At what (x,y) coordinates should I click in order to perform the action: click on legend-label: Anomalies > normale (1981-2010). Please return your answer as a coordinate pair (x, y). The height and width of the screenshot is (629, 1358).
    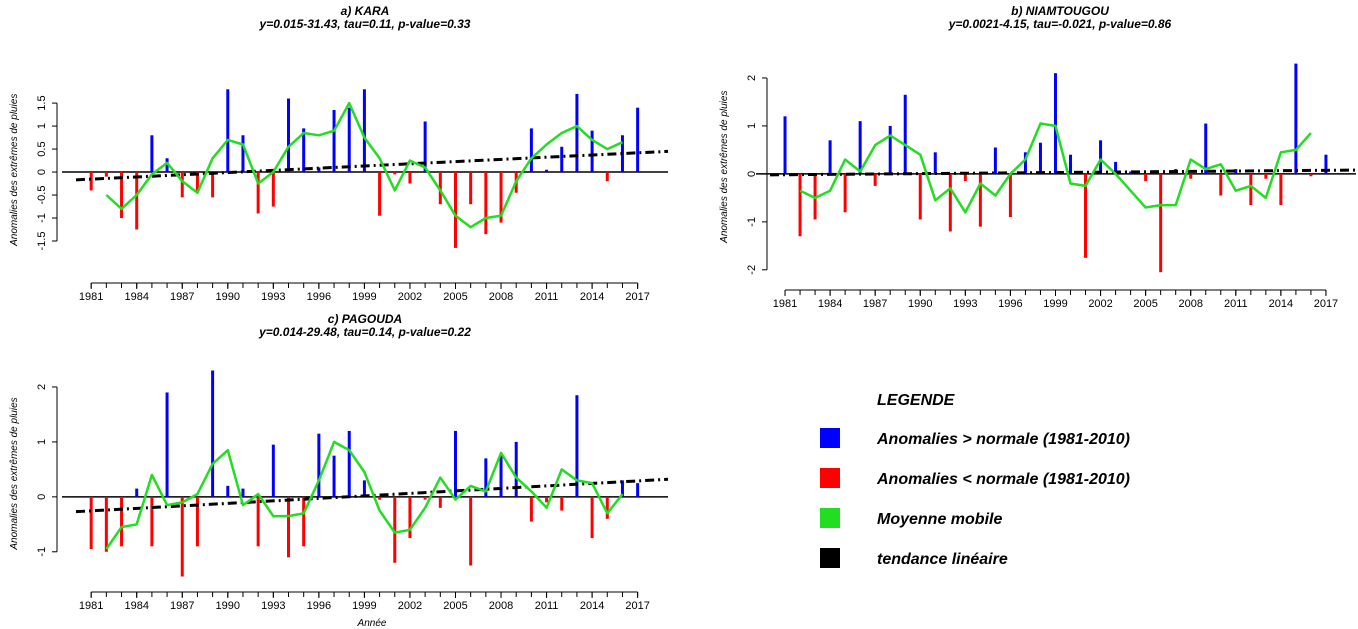
    Looking at the image, I should click on (1003, 439).